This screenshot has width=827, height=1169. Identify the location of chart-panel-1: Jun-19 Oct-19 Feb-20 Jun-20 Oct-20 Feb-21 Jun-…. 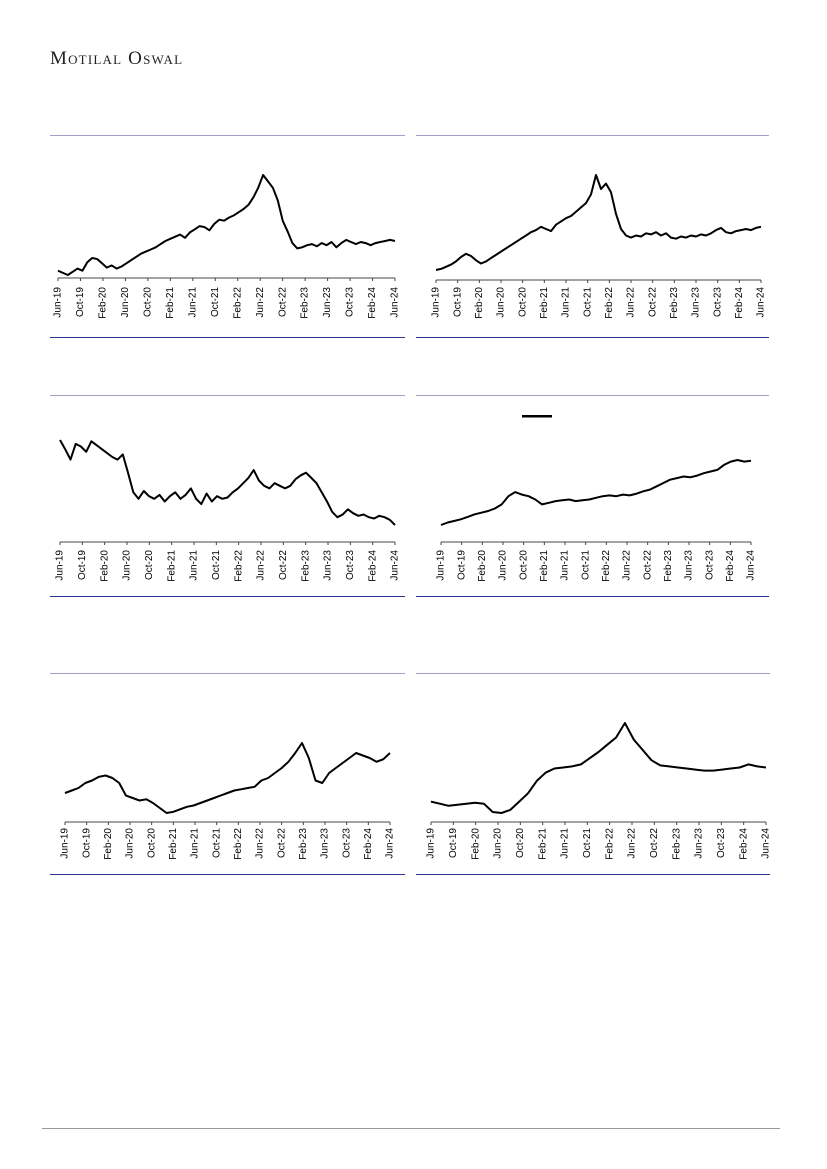
(227, 236).